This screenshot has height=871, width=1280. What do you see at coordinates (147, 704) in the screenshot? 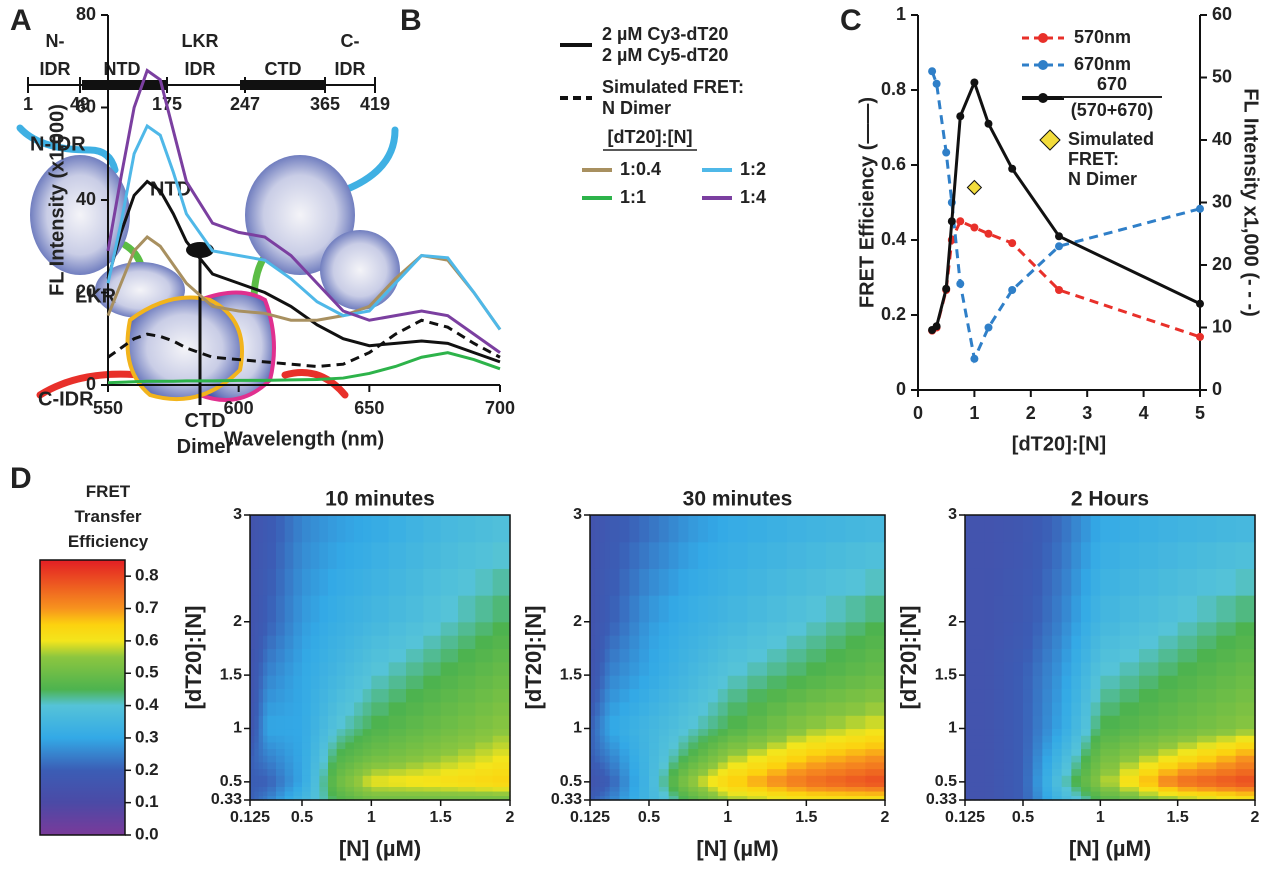
I see `colorbar-tick-label: 0.4` at bounding box center [147, 704].